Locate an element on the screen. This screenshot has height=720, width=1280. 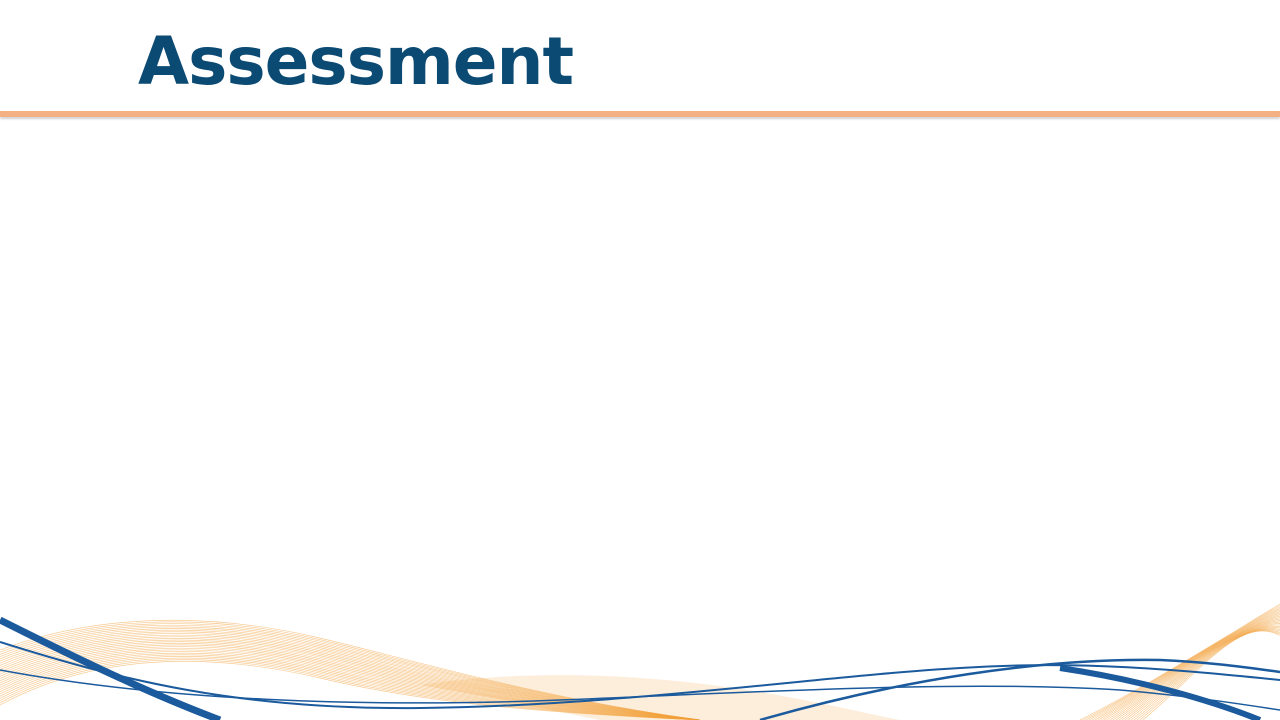
title-divider is located at coordinates (640, 114).